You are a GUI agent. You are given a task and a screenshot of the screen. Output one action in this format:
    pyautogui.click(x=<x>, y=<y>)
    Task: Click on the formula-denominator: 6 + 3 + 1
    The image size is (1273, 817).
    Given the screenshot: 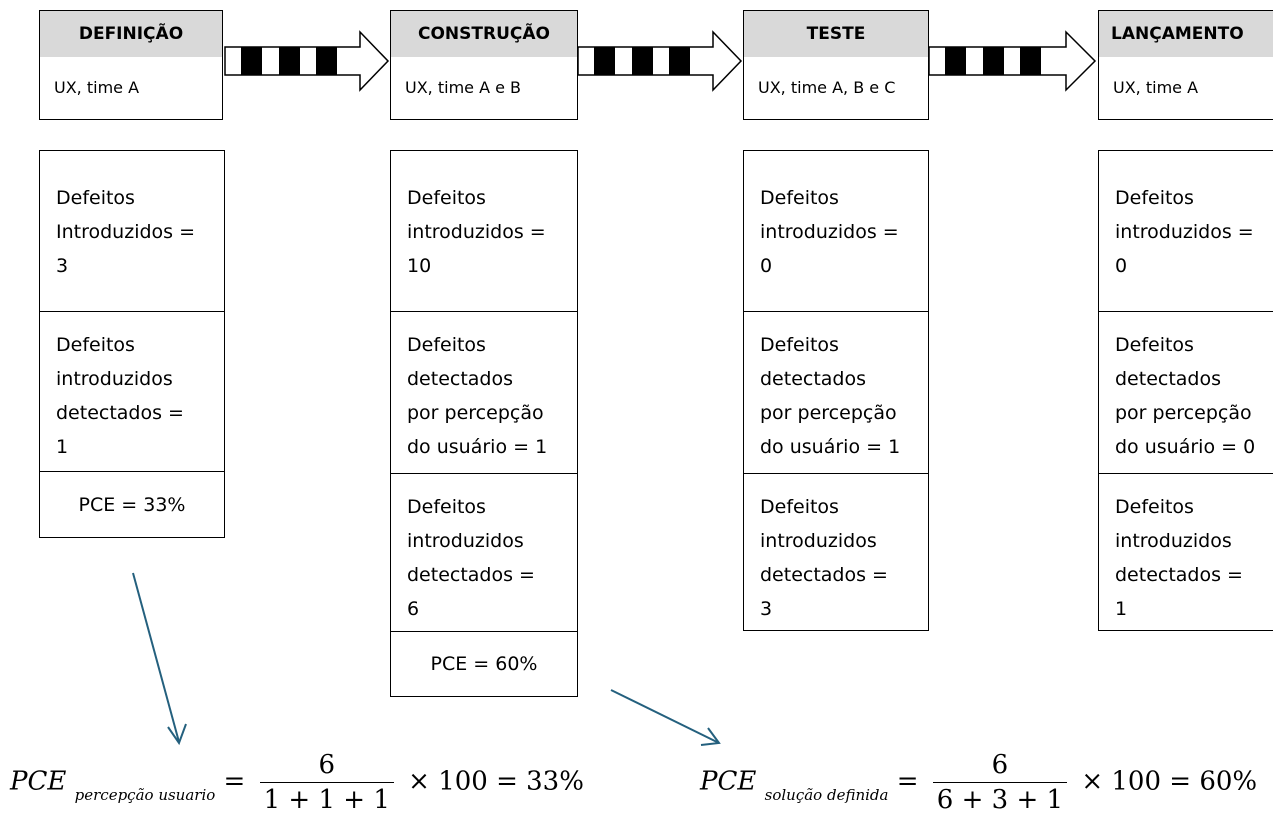 What is the action you would take?
    pyautogui.click(x=1000, y=800)
    